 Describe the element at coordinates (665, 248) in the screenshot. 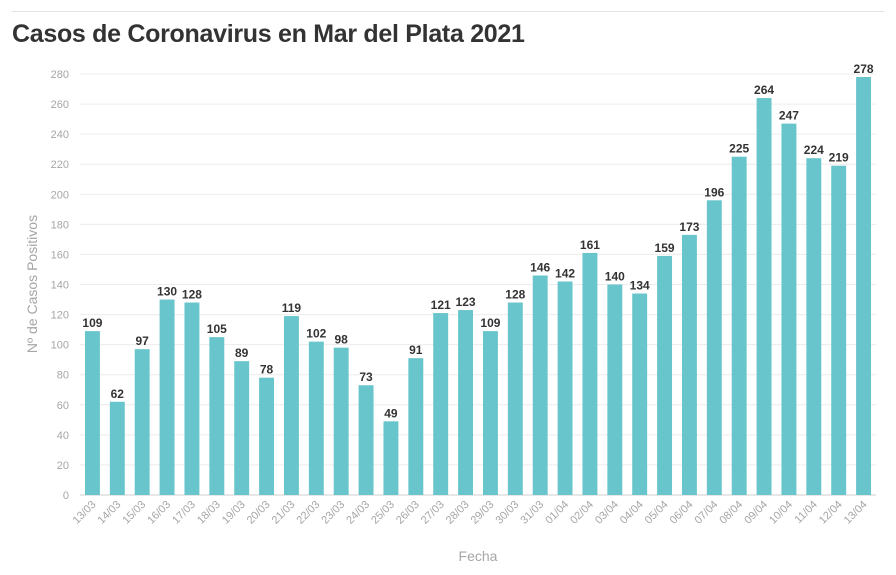

I see `data-label: 159` at that location.